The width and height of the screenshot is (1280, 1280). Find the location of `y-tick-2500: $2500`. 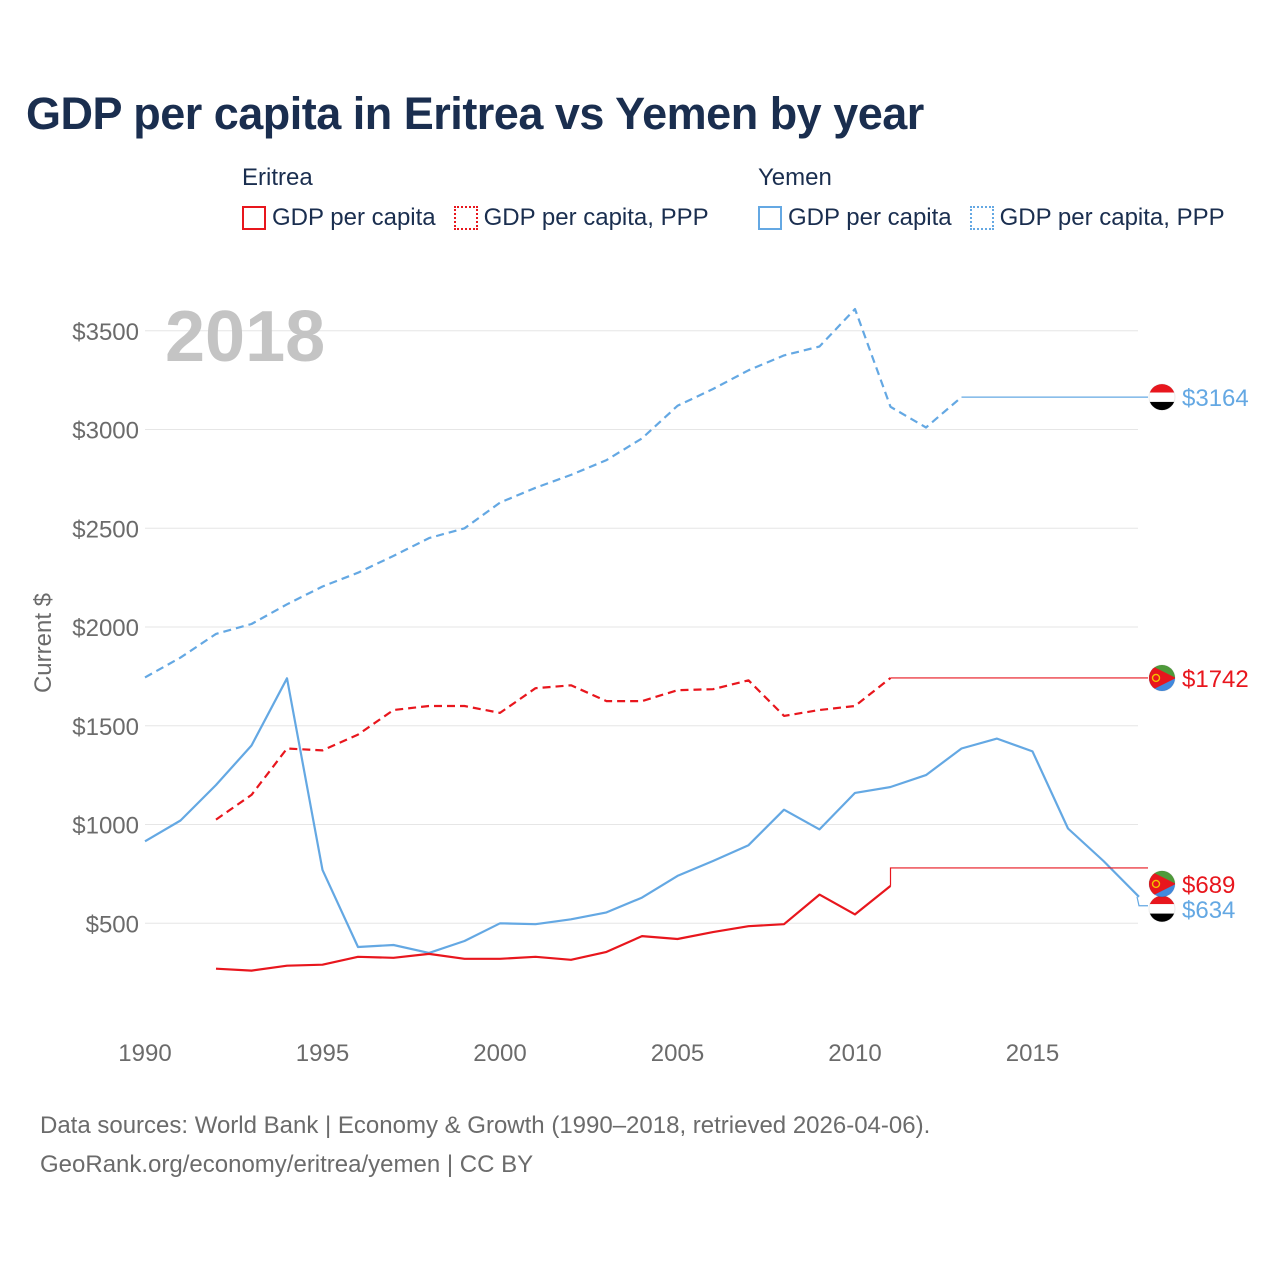

y-tick-2500: $2500 is located at coordinates (105, 529).